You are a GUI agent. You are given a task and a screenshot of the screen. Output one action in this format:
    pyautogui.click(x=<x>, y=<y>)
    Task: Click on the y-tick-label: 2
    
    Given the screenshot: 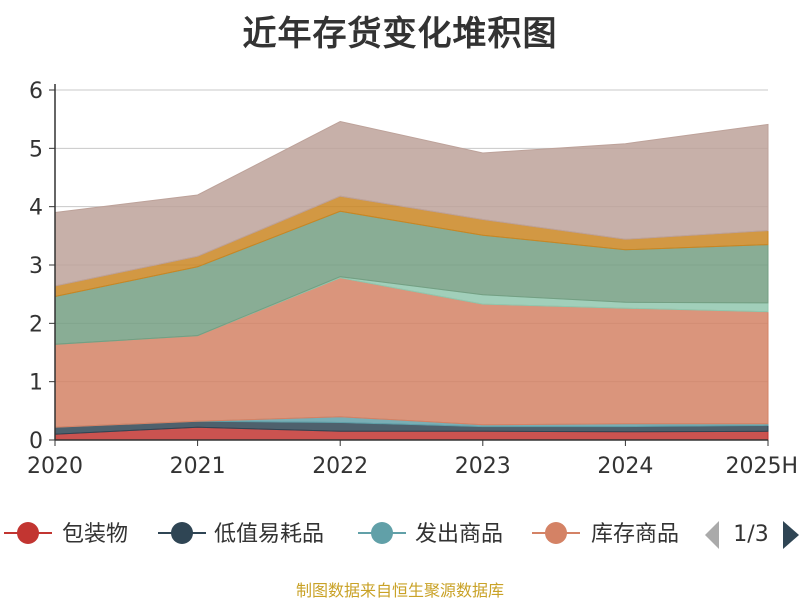 What is the action you would take?
    pyautogui.click(x=36, y=324)
    